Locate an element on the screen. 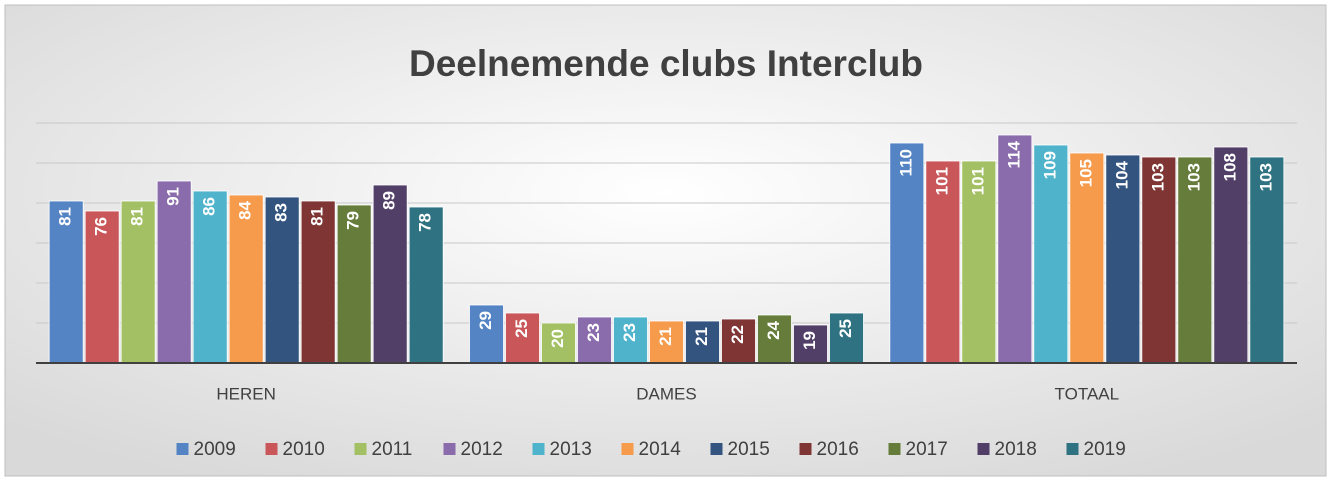 This screenshot has height=481, width=1331. data-label: 91 is located at coordinates (173, 196).